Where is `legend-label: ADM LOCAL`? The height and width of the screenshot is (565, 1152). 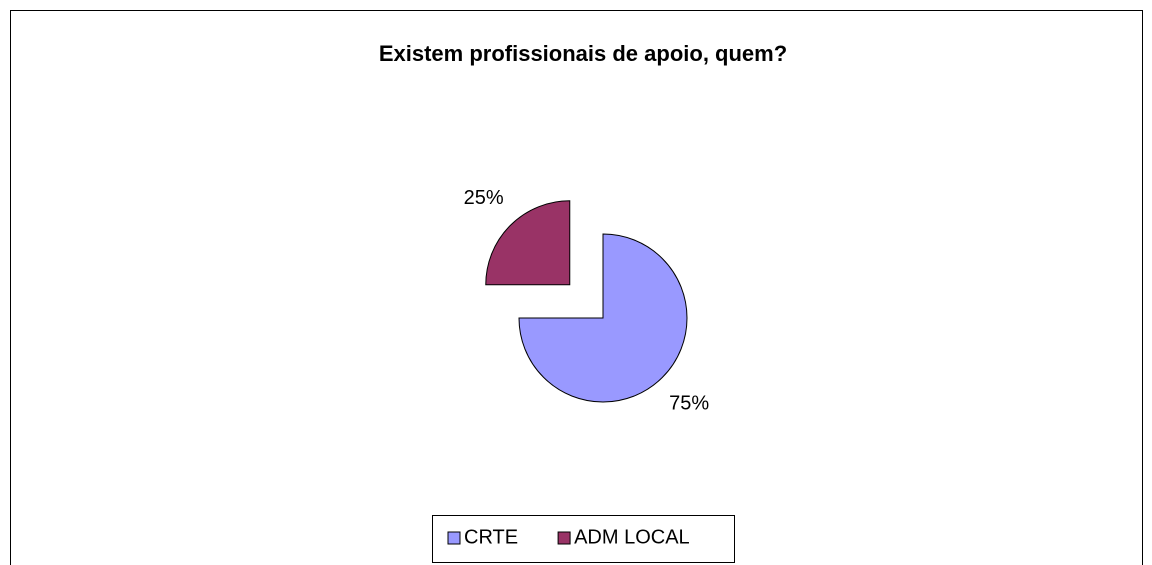
legend-label: ADM LOCAL is located at coordinates (632, 537).